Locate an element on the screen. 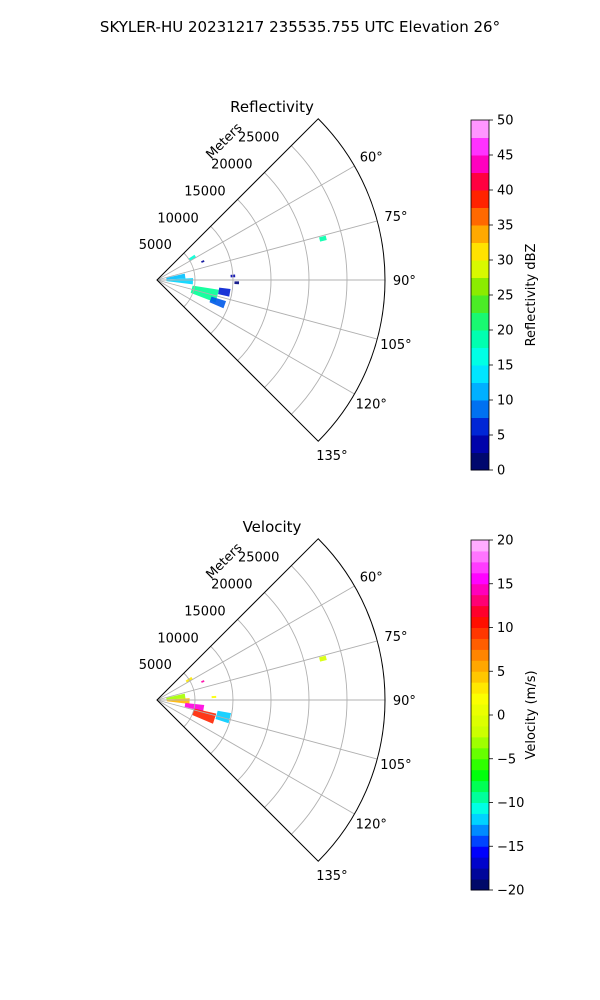 This screenshot has width=600, height=1000. panel-title: Reflectivity is located at coordinates (272, 107).